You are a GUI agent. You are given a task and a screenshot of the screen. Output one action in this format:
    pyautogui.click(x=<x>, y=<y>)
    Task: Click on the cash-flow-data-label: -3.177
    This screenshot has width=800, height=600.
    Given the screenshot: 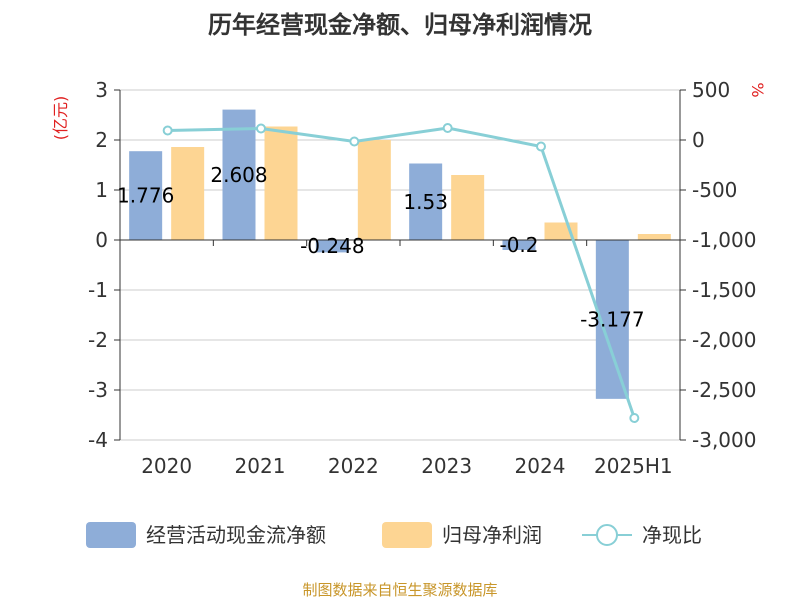 What is the action you would take?
    pyautogui.click(x=612, y=319)
    